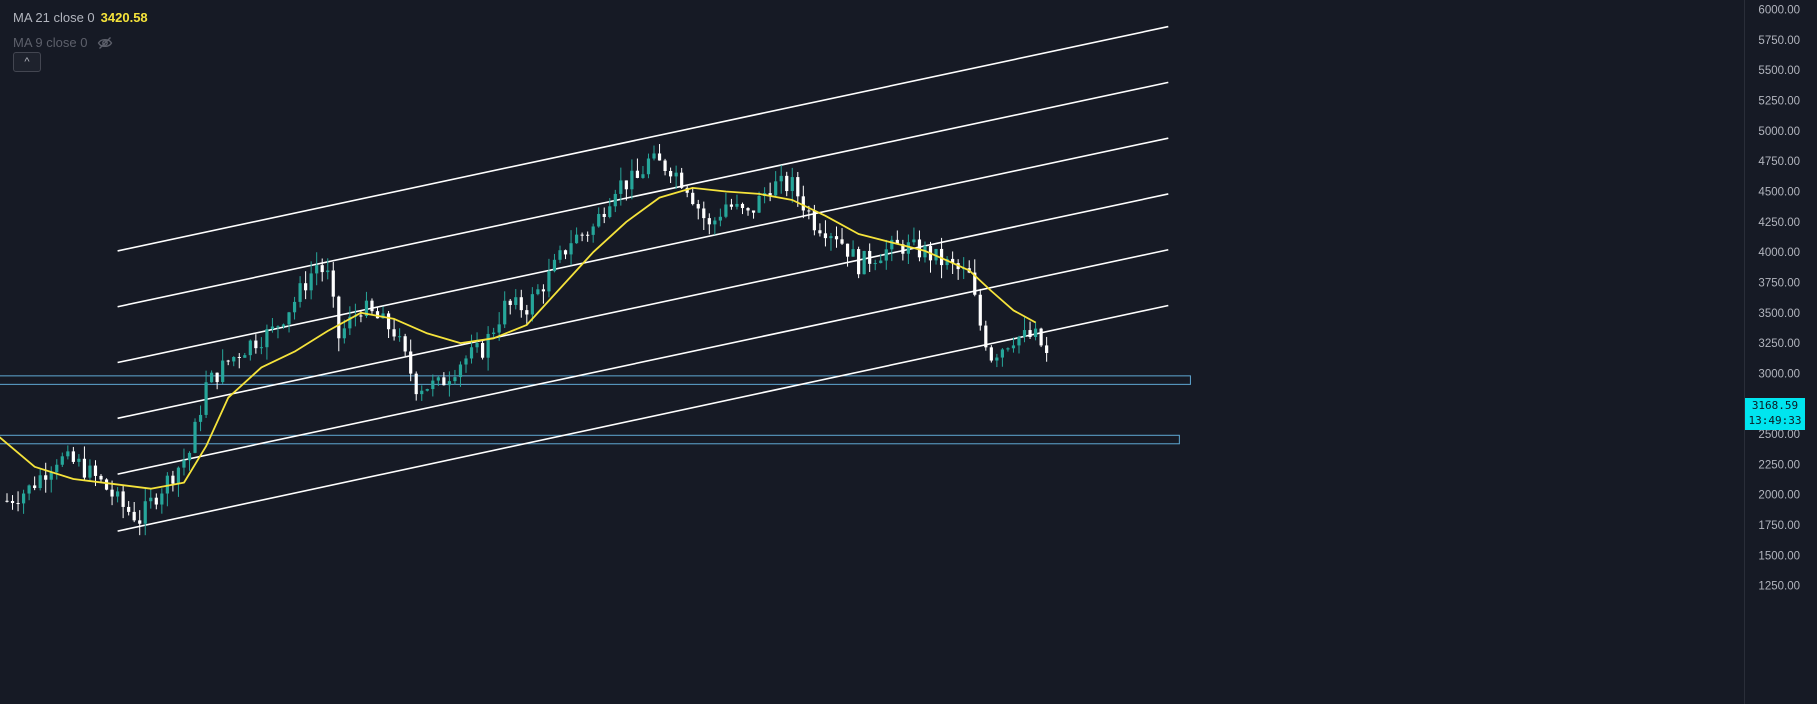 This screenshot has height=704, width=1817. Describe the element at coordinates (27, 62) in the screenshot. I see `collapse-legend-button: ^` at that location.